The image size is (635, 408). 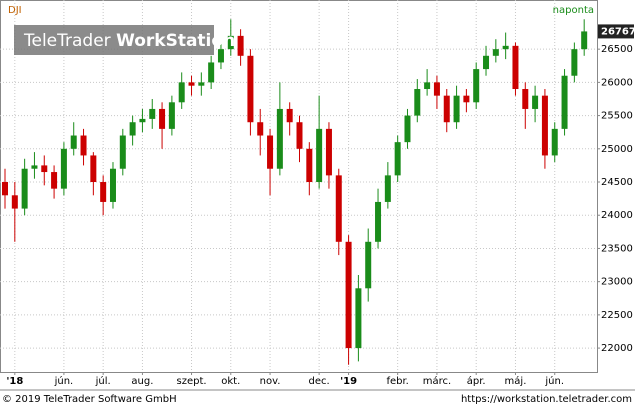 I want to click on interval-label: naponta, so click(x=573, y=10).